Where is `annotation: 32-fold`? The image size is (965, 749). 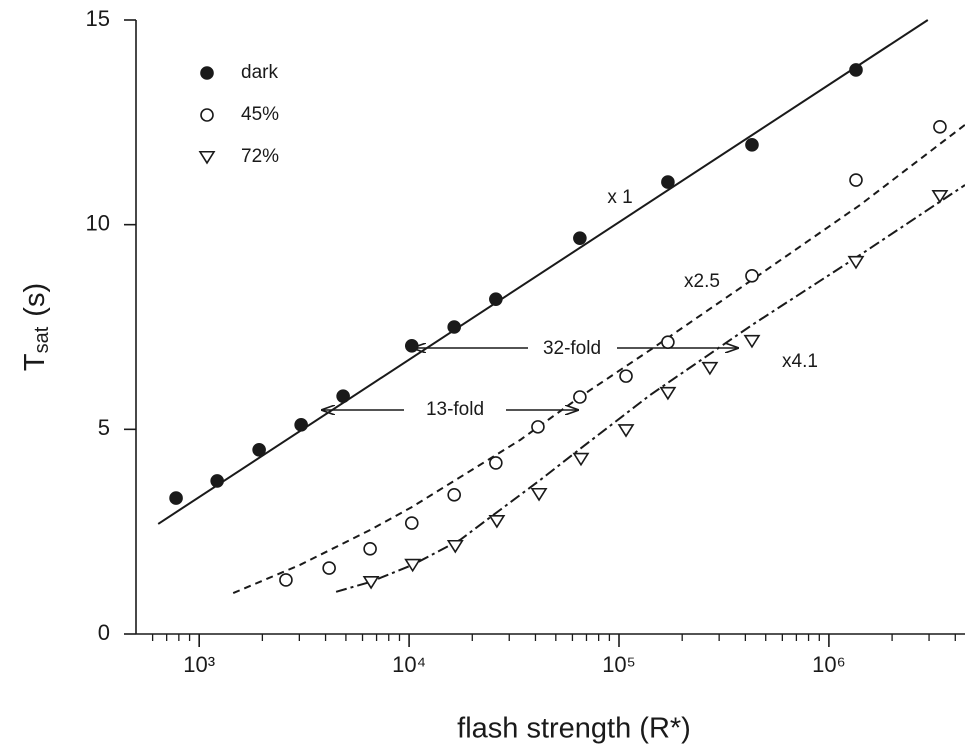 annotation: 32-fold is located at coordinates (572, 348).